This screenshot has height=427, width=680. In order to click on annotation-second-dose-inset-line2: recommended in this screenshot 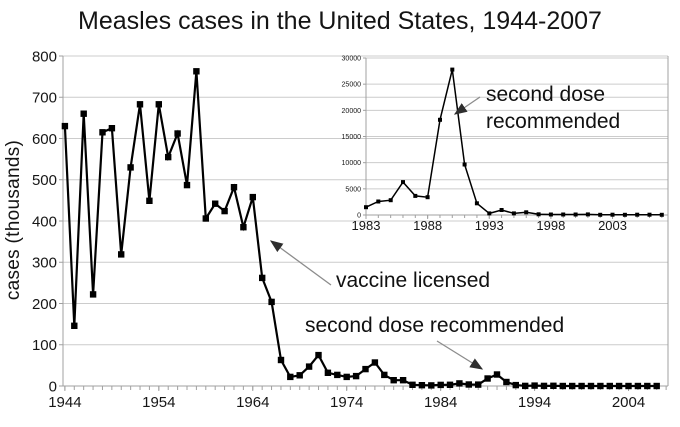, I will do `click(553, 121)`.